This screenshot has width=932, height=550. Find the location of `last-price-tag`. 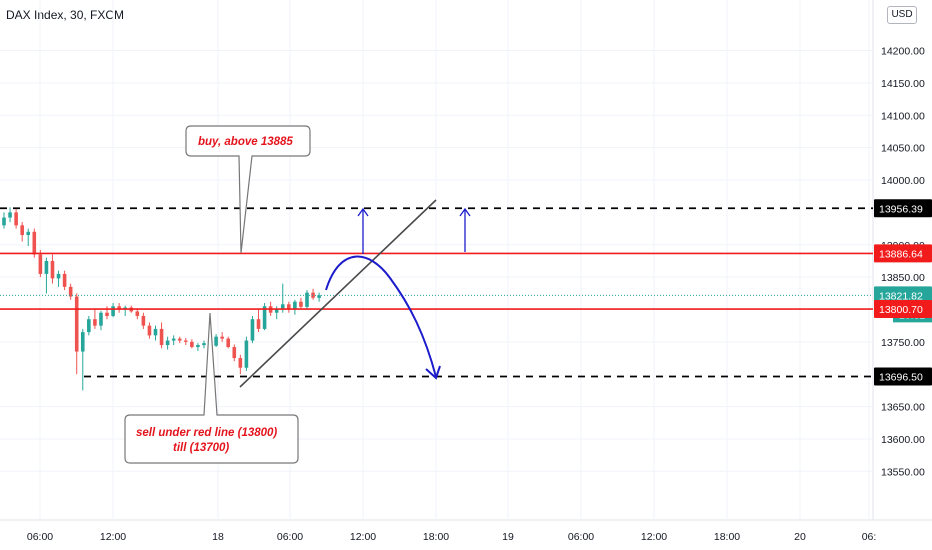

last-price-tag is located at coordinates (903, 295).